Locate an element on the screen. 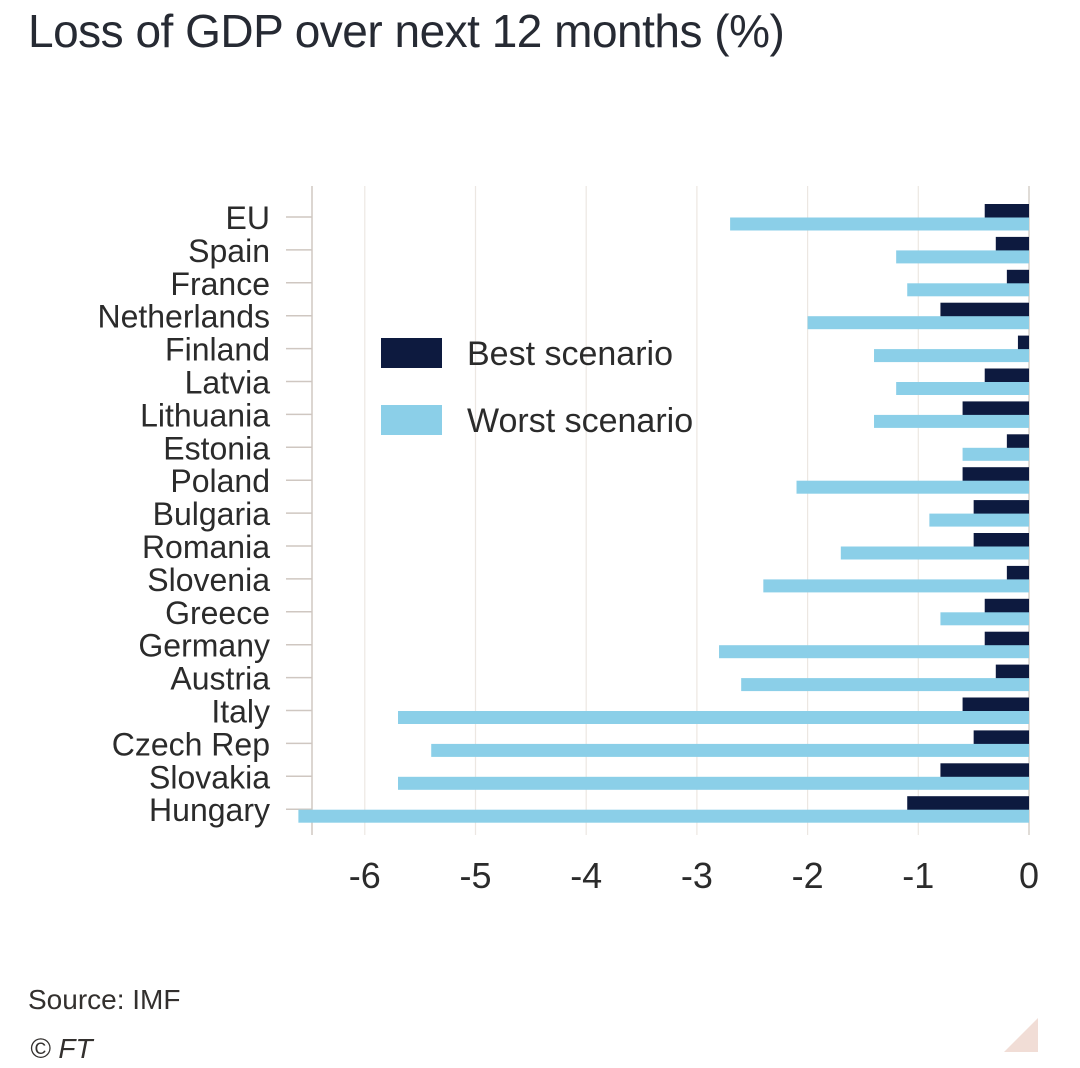  y-tick-label: Slovenia is located at coordinates (208, 580).